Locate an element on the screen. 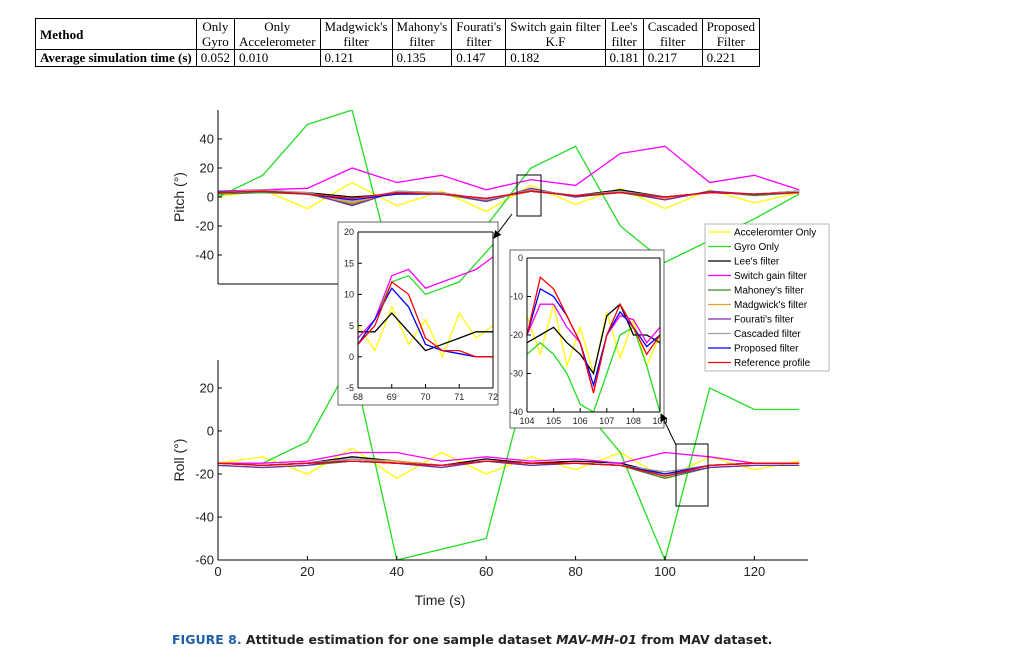 Image resolution: width=1029 pixels, height=671 pixels. zoom-box is located at coordinates (529, 195).